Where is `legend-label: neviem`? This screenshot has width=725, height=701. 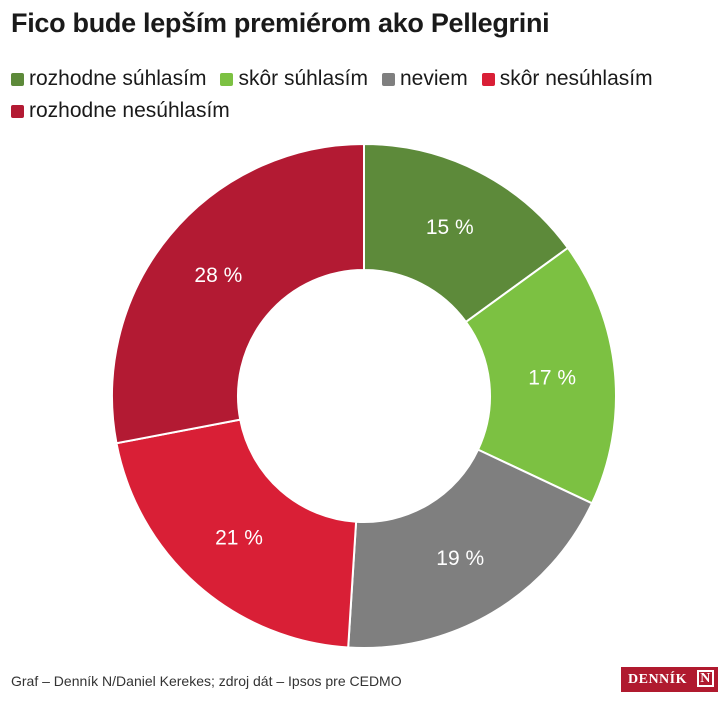 legend-label: neviem is located at coordinates (433, 78).